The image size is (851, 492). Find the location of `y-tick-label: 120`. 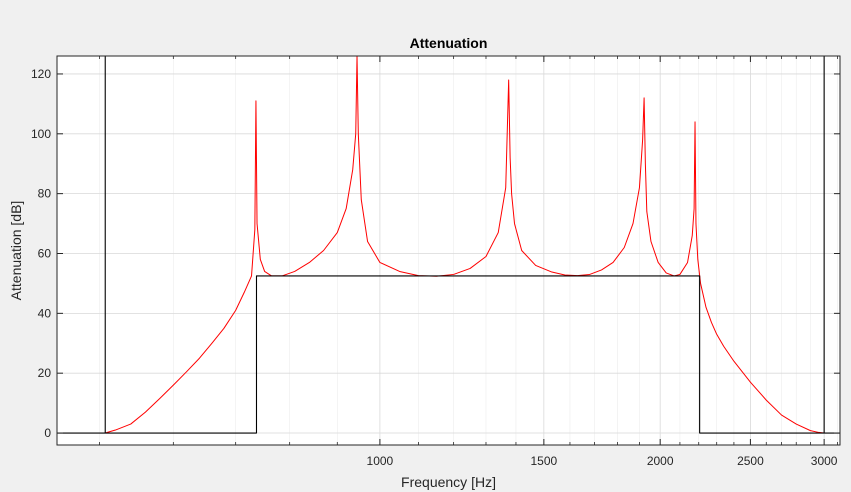

y-tick-label: 120 is located at coordinates (41, 74).